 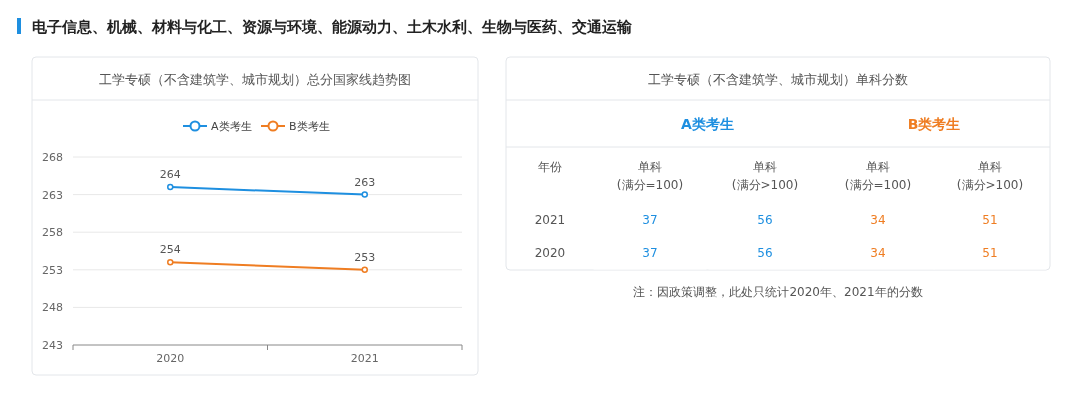 I want to click on y-tick-label: 253, so click(x=52, y=270).